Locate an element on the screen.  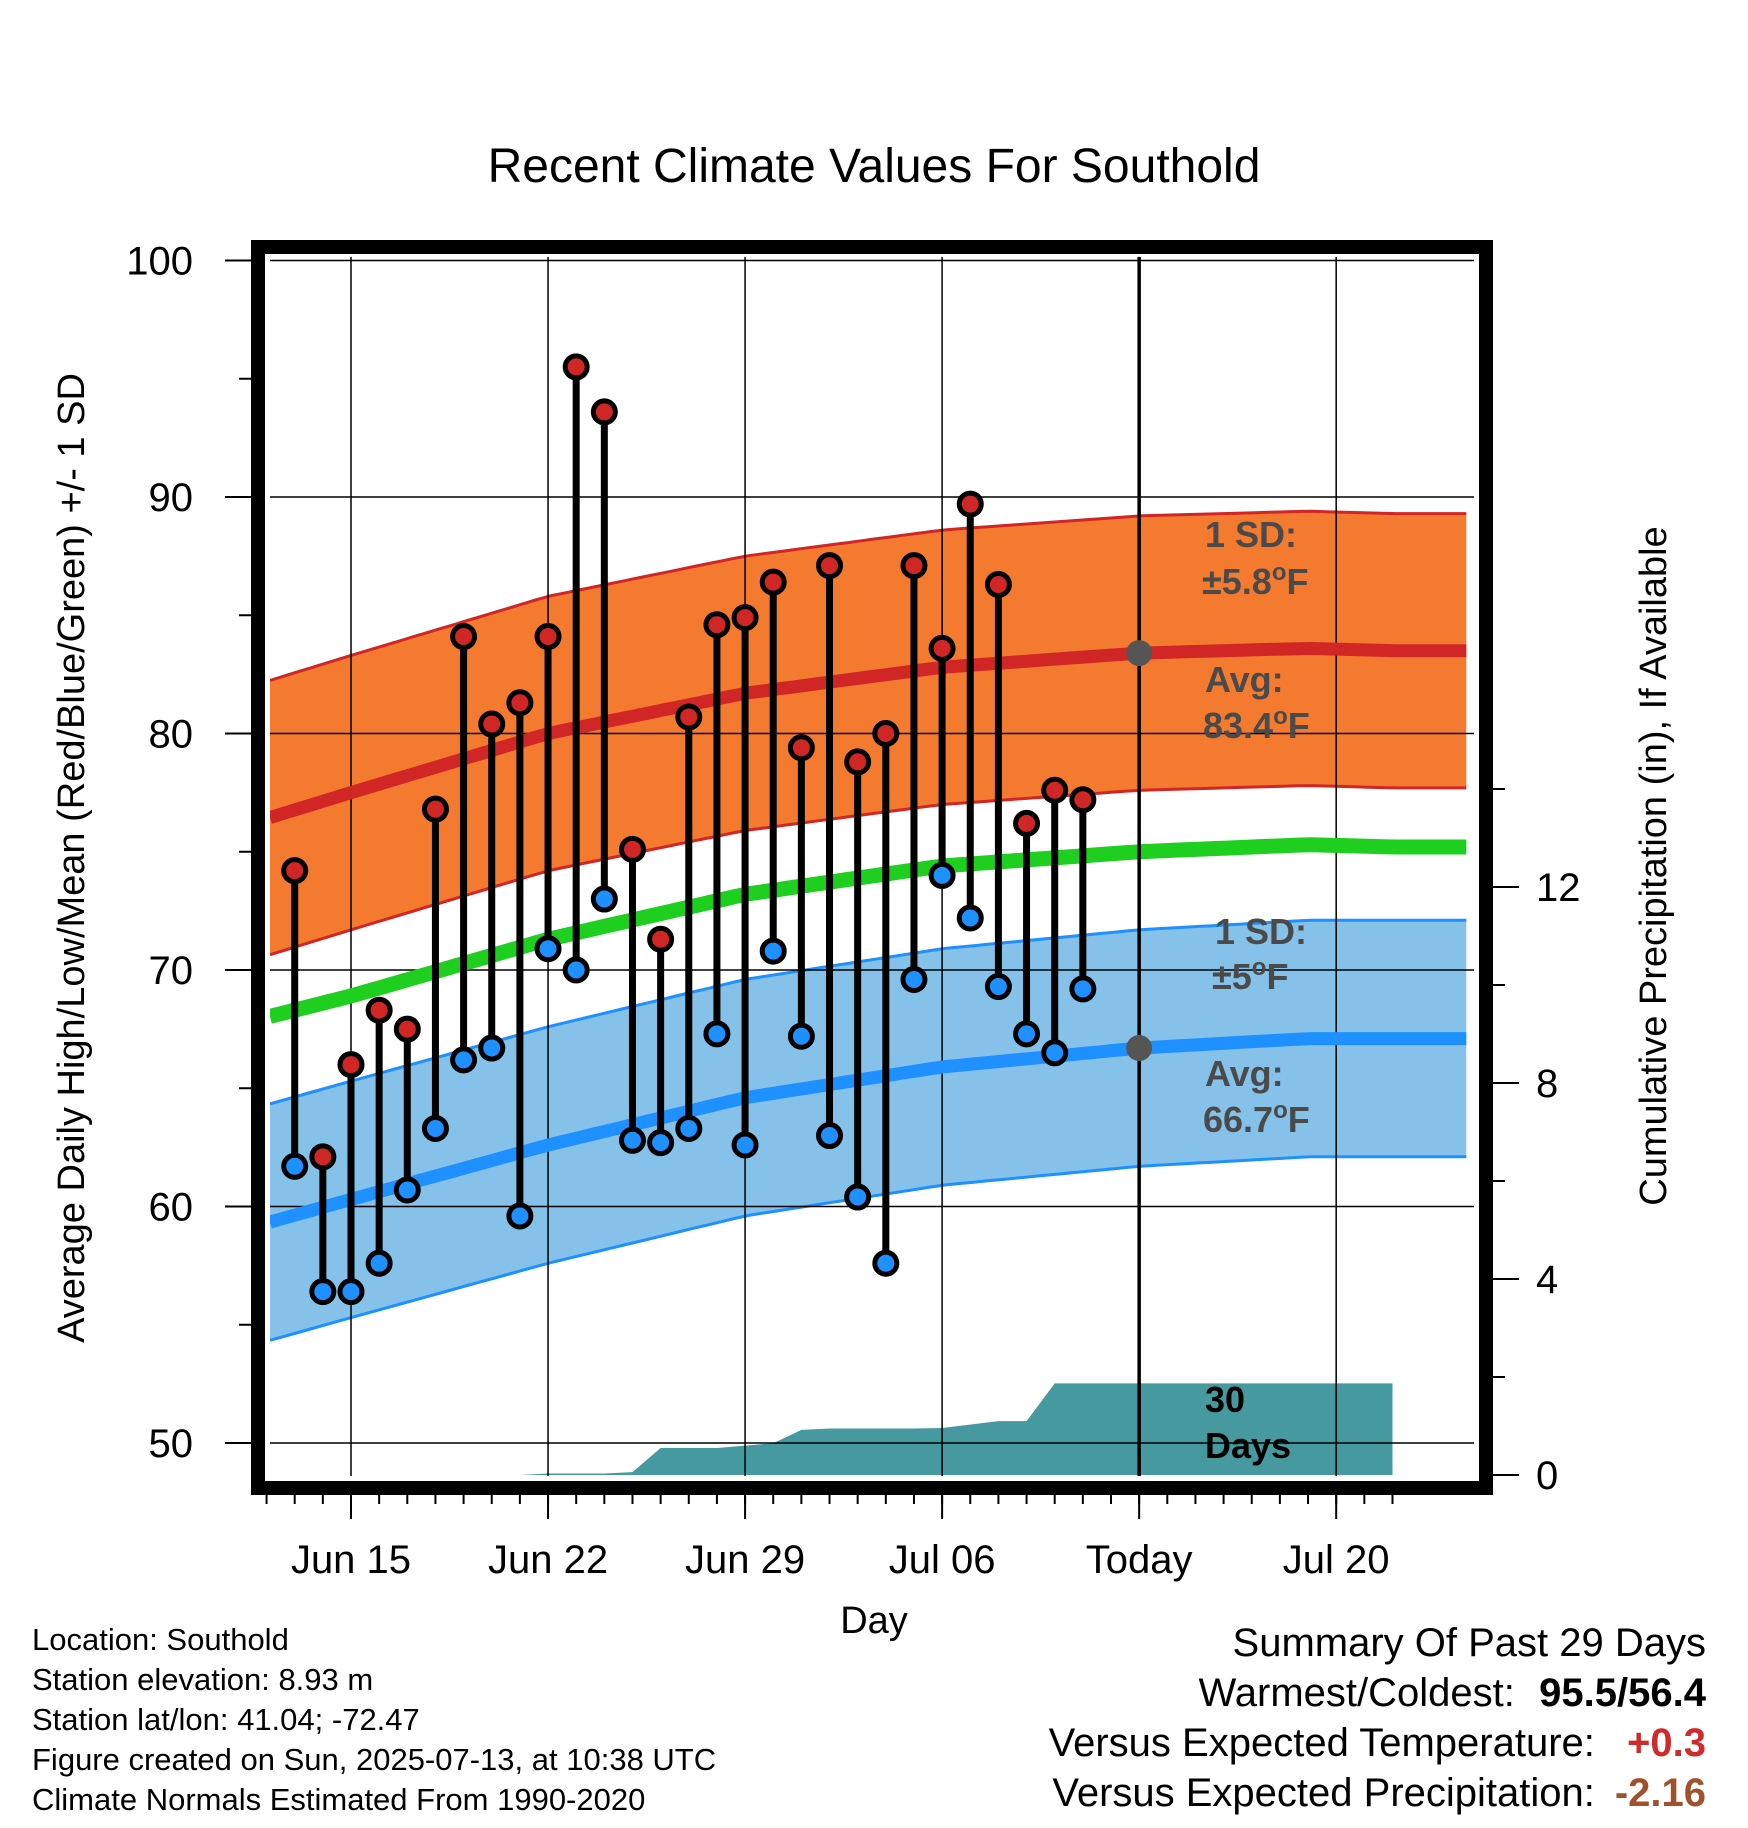
warm-cold-value: 95.5/56.4 is located at coordinates (1622, 1693).